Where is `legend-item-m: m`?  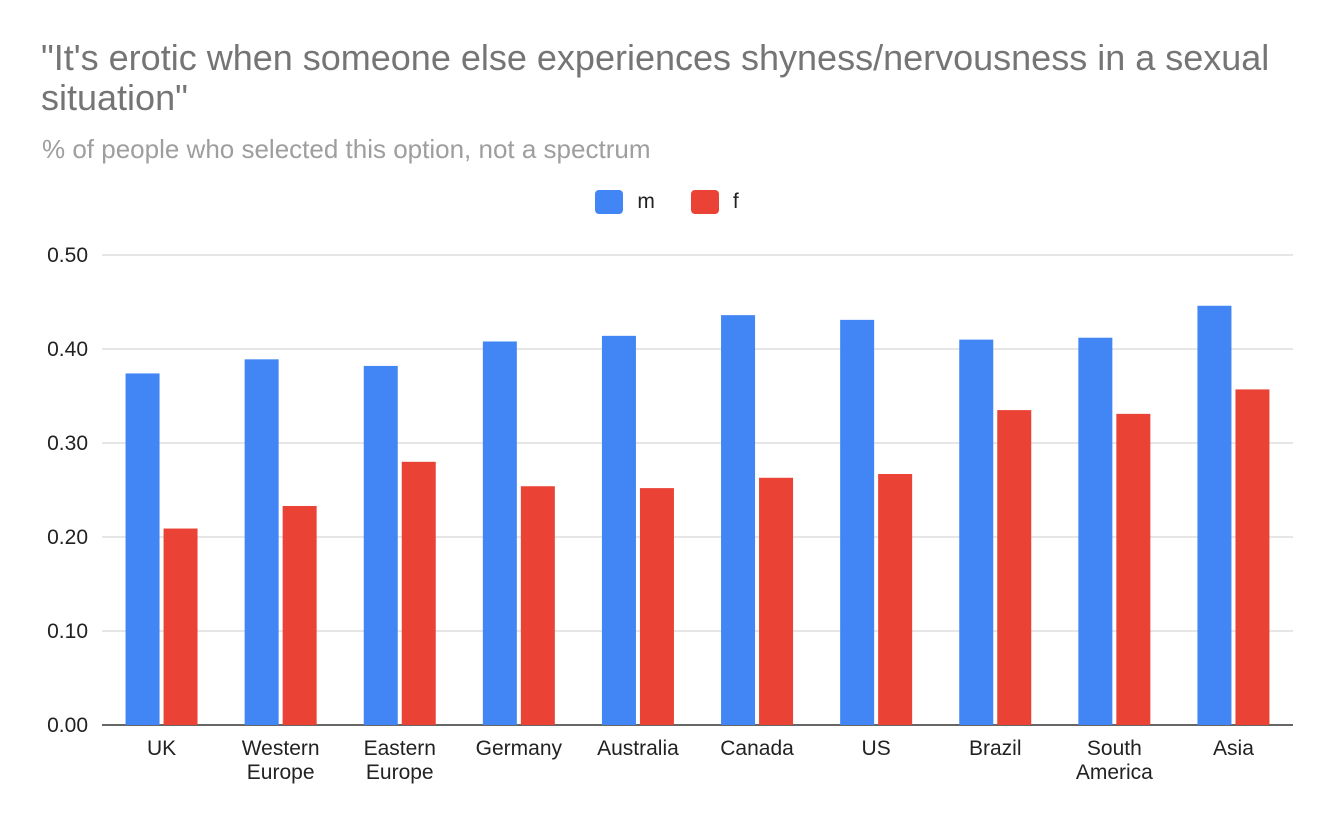 legend-item-m: m is located at coordinates (625, 202).